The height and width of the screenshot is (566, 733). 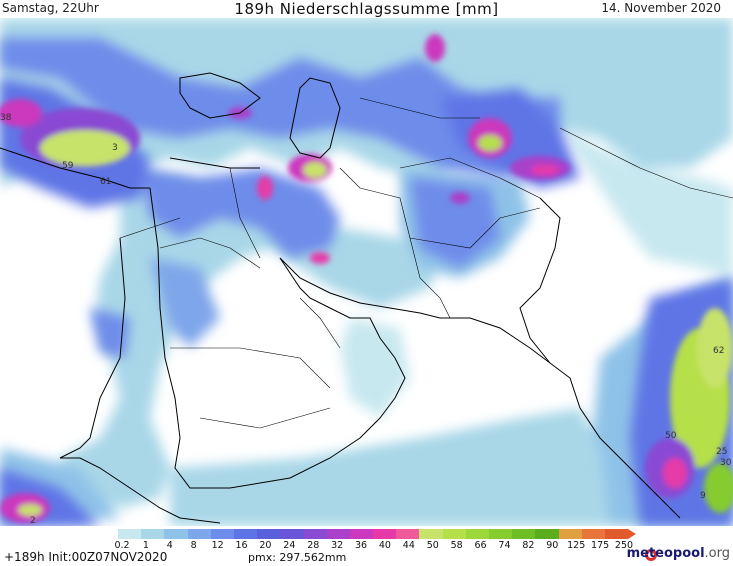 What do you see at coordinates (576, 545) in the screenshot?
I see `legend-tick-label: 125` at bounding box center [576, 545].